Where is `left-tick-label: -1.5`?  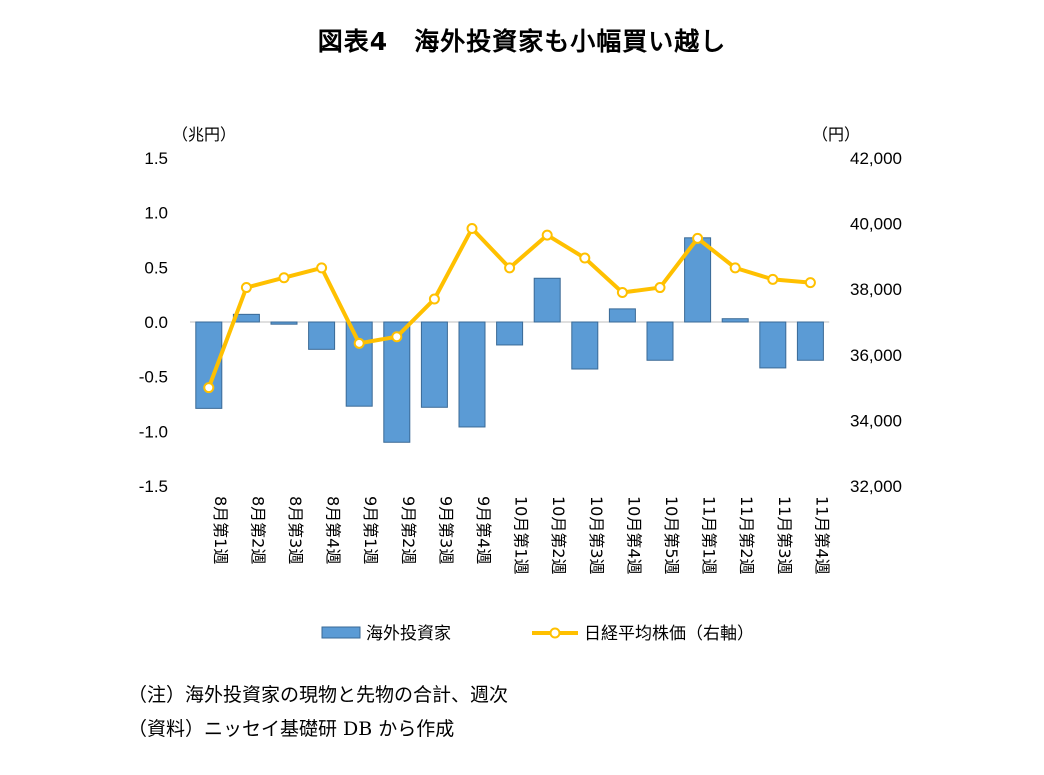
left-tick-label: -1.5 is located at coordinates (153, 486).